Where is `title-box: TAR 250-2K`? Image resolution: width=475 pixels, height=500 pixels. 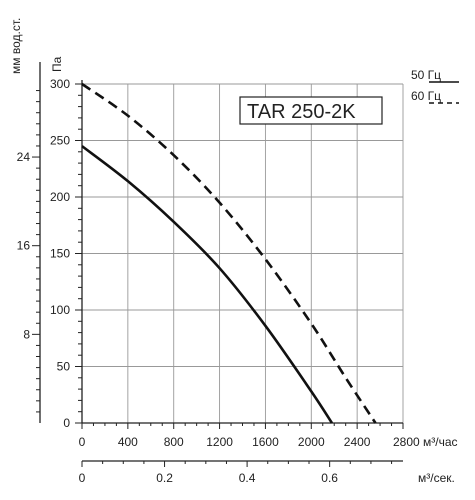 title-box: TAR 250-2K is located at coordinates (311, 110).